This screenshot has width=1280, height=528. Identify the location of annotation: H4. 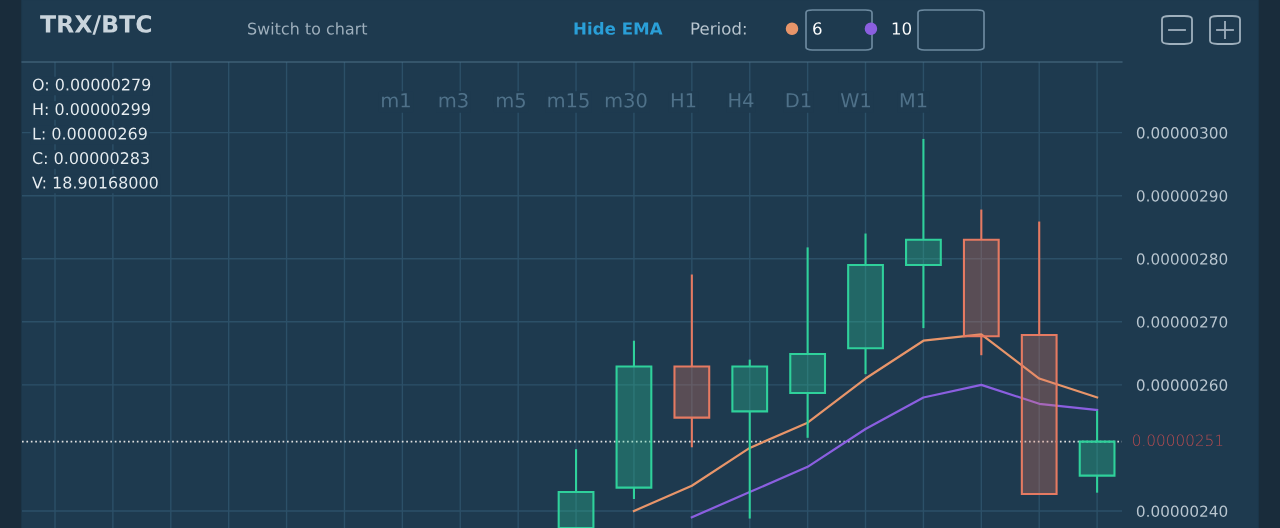
(741, 100).